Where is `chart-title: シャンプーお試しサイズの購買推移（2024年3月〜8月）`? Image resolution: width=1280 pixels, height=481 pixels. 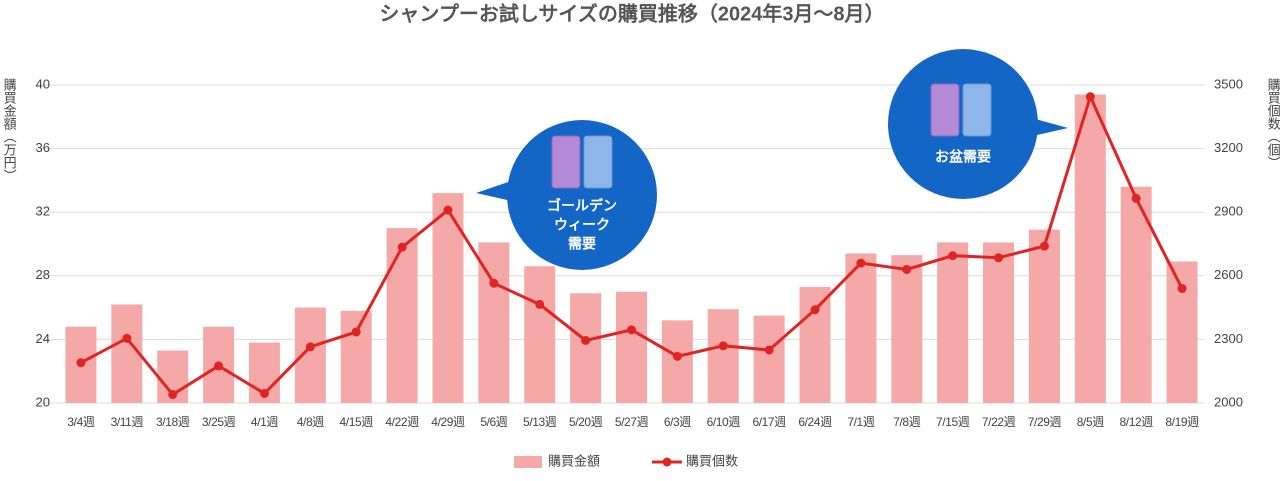 chart-title: シャンプーお試しサイズの購買推移（2024年3月〜8月） is located at coordinates (631, 13).